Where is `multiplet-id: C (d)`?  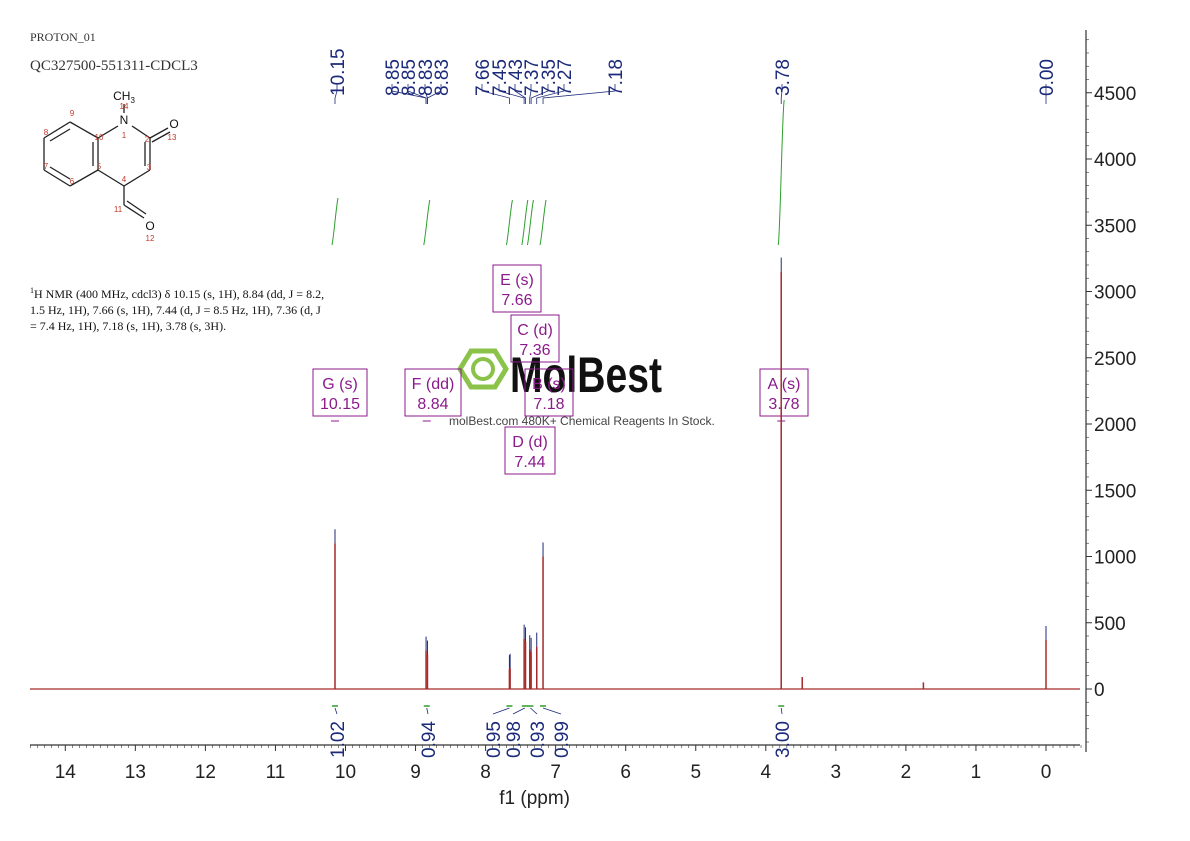 multiplet-id: C (d) is located at coordinates (535, 330).